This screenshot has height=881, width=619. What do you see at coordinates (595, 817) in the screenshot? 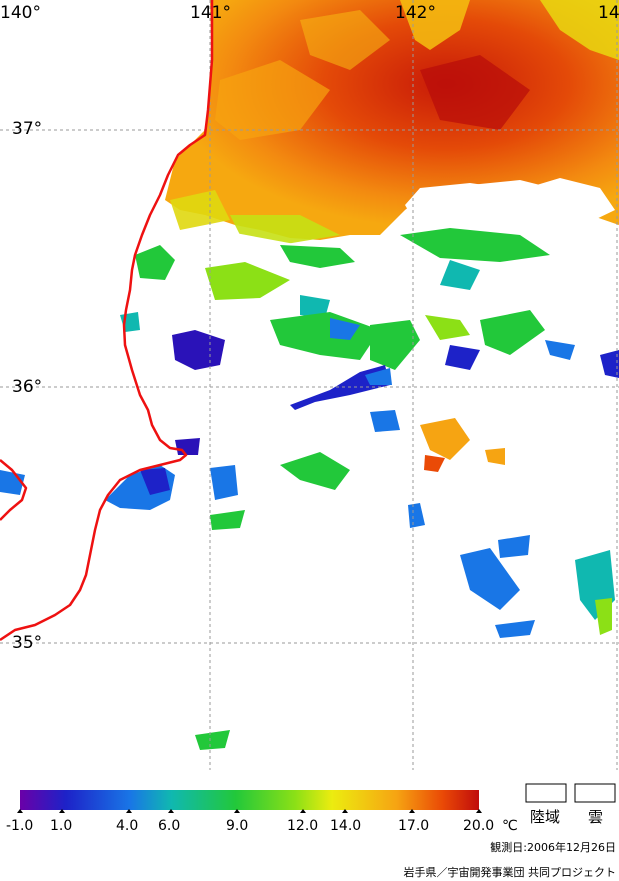
I see `cloud-legend-label: 雲` at bounding box center [595, 817].